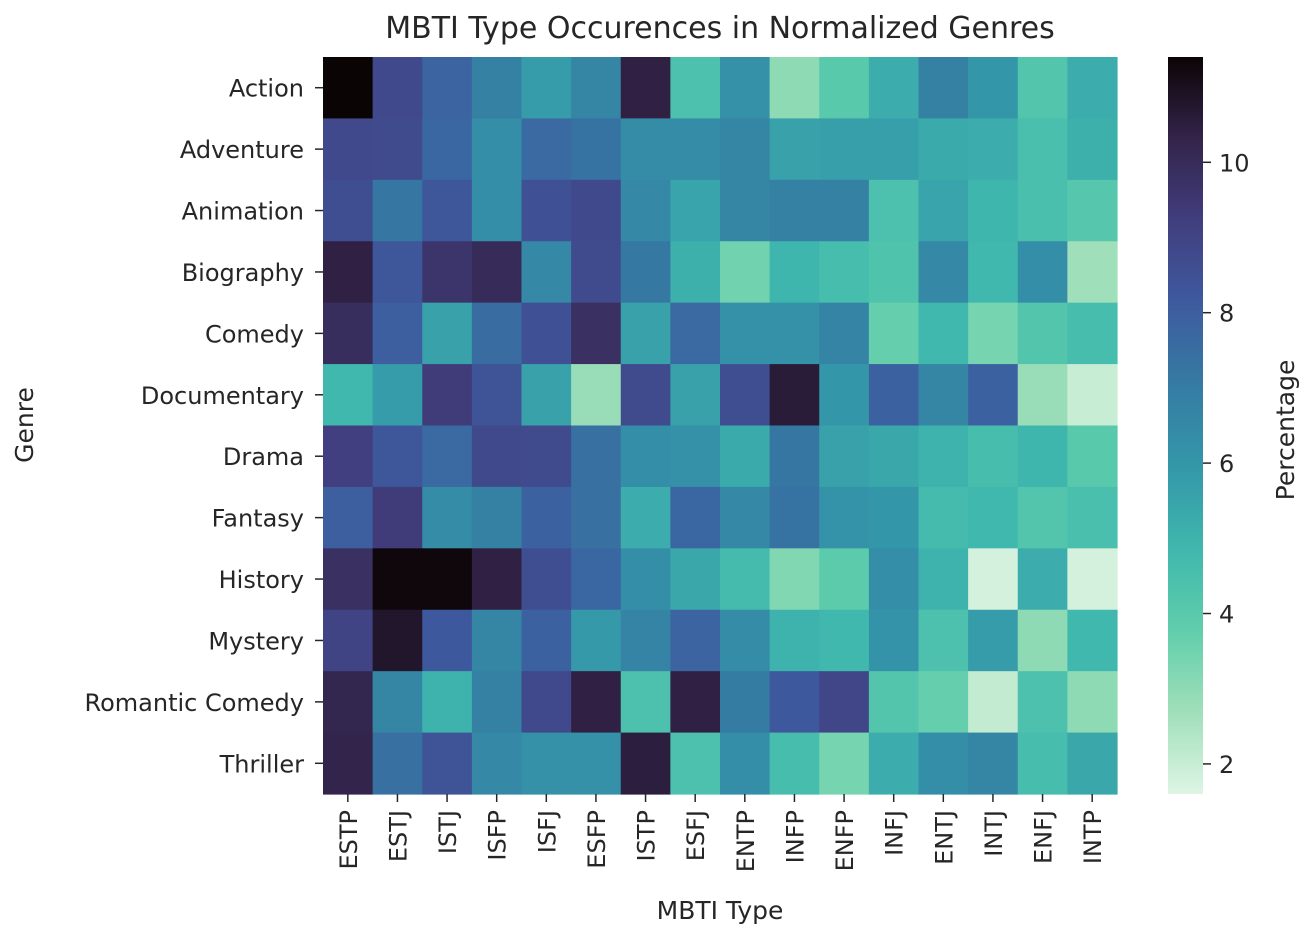 This screenshot has height=941, width=1310. I want to click on x-tick-label: ISFP, so click(498, 835).